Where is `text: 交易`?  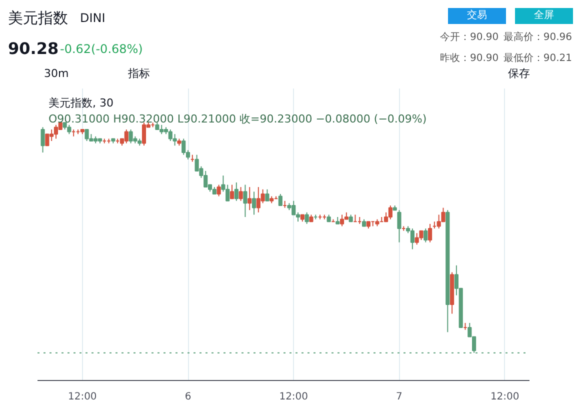 text: 交易 is located at coordinates (477, 16).